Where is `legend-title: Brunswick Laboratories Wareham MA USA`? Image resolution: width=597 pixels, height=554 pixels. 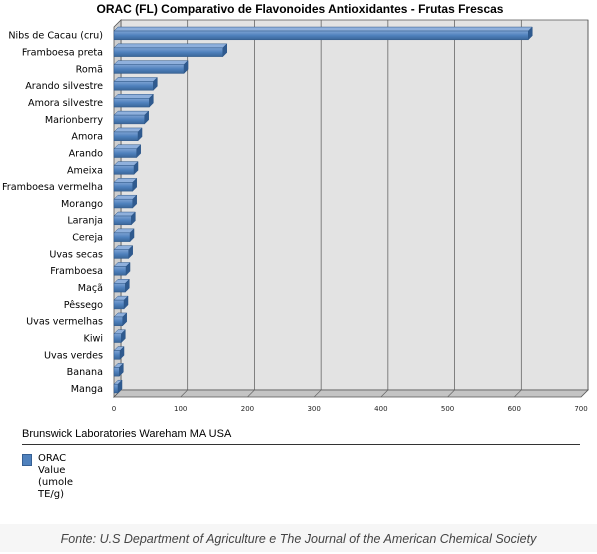
legend-title: Brunswick Laboratories Wareham MA USA is located at coordinates (301, 436).